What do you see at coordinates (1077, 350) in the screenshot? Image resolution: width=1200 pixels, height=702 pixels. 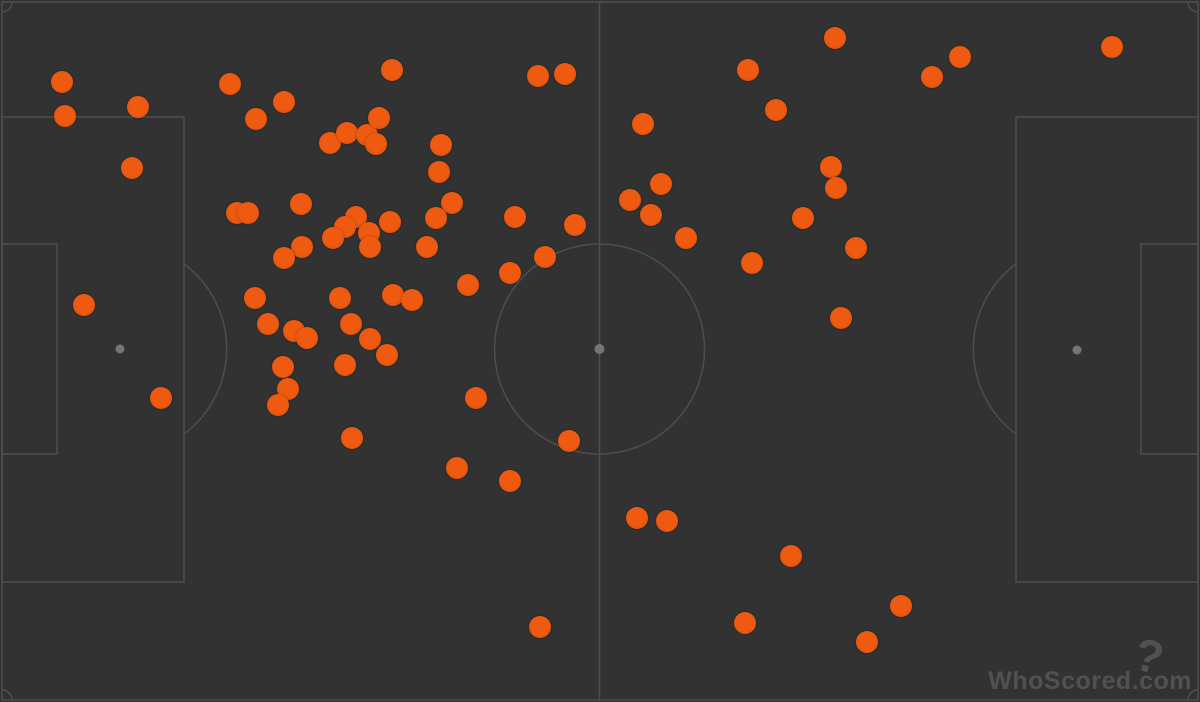 I see `right-penalty-spot` at bounding box center [1077, 350].